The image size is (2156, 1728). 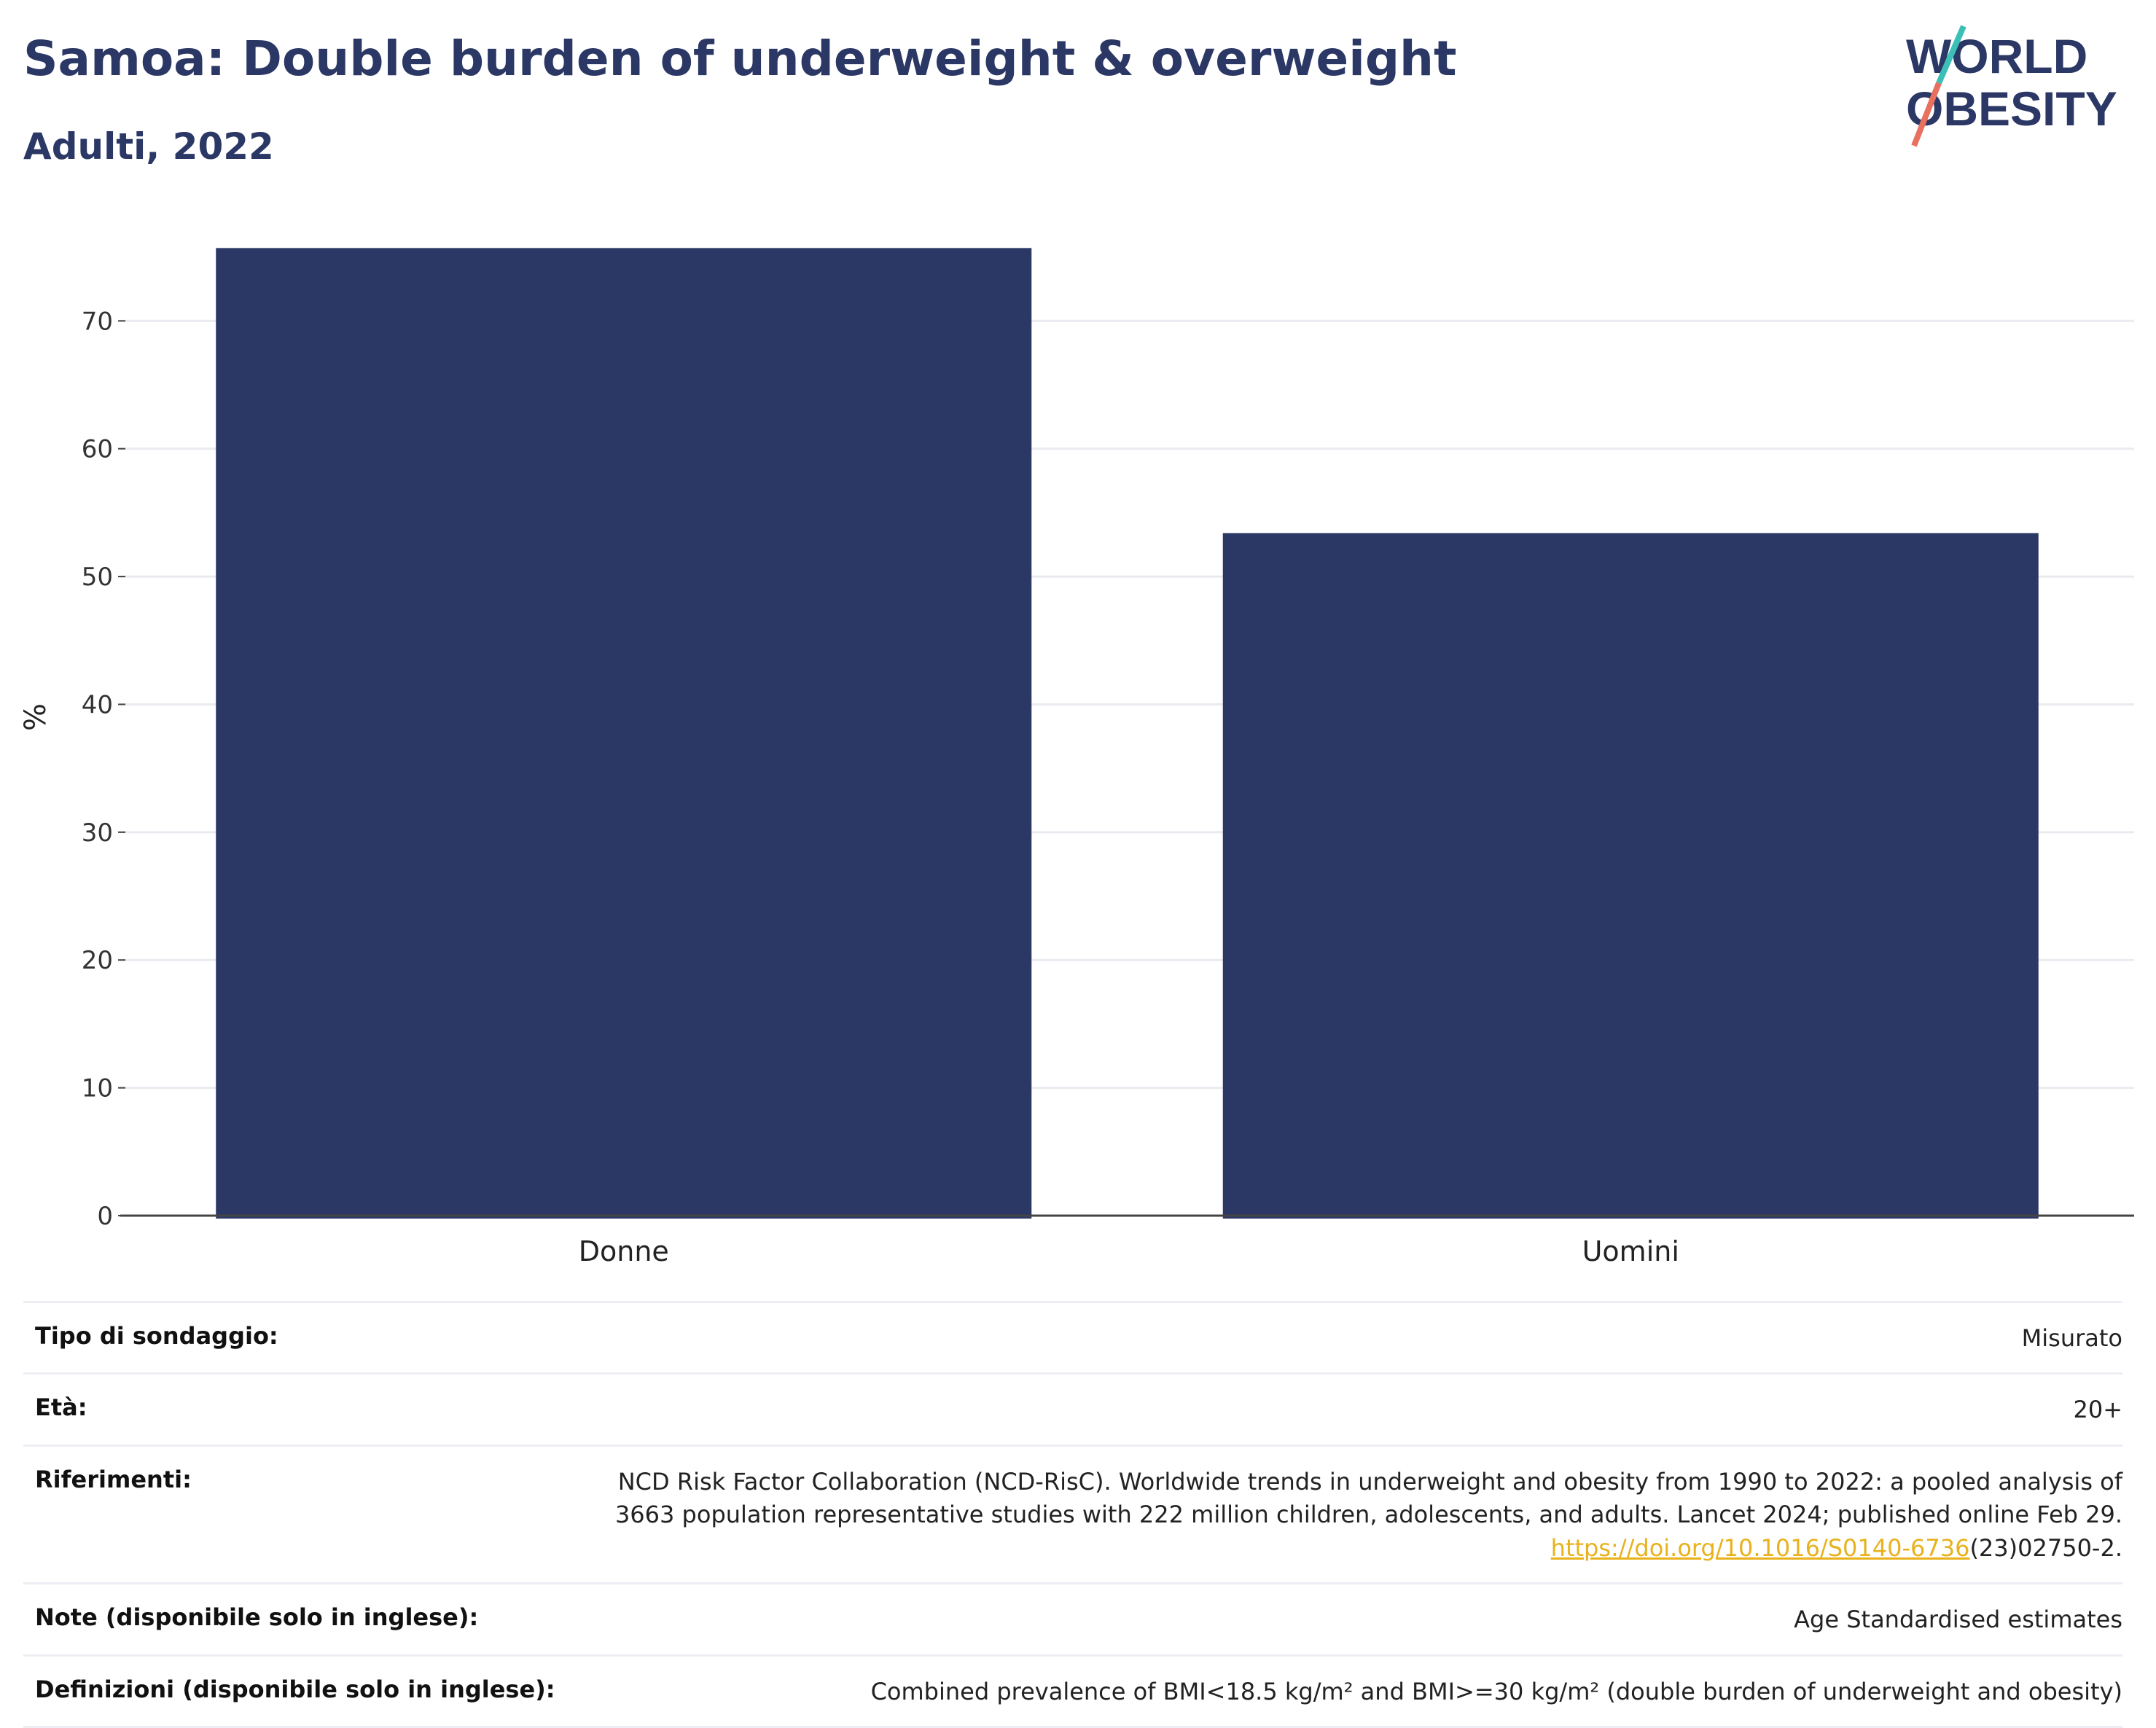 What do you see at coordinates (1927, 114) in the screenshot?
I see `logo-slash-coral` at bounding box center [1927, 114].